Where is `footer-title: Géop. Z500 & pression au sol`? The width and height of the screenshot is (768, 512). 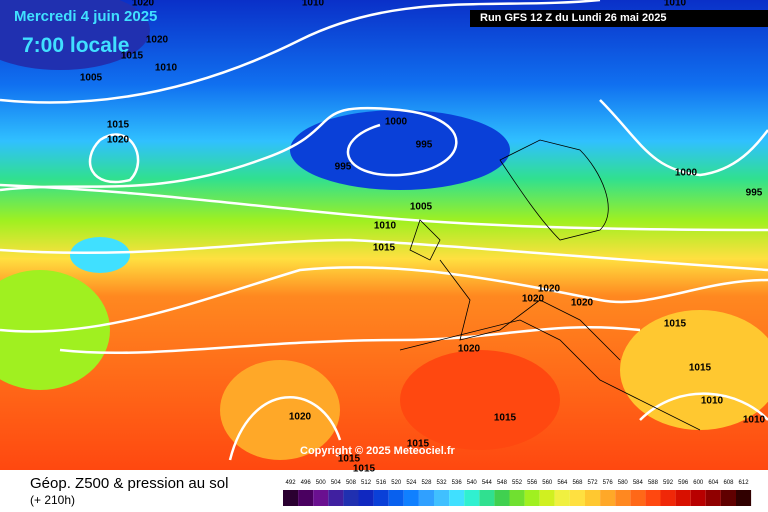
footer-title: Géop. Z500 & pression au sol is located at coordinates (129, 483).